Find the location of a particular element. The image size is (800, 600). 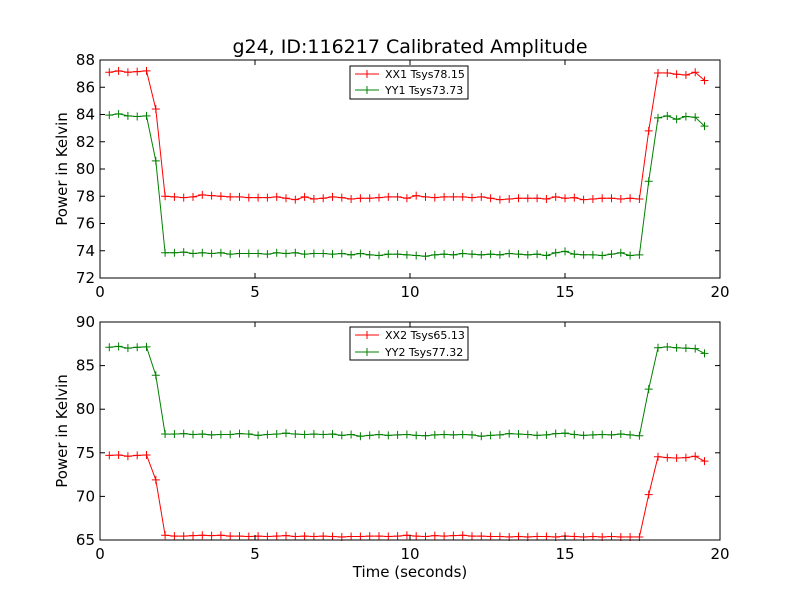

y-tick-label: 86 is located at coordinates (85, 87).